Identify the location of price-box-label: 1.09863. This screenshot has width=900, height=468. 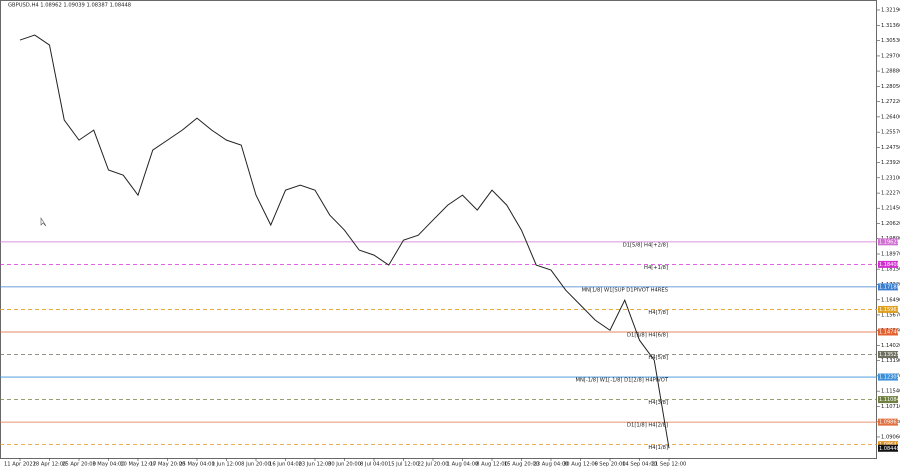
(889, 423).